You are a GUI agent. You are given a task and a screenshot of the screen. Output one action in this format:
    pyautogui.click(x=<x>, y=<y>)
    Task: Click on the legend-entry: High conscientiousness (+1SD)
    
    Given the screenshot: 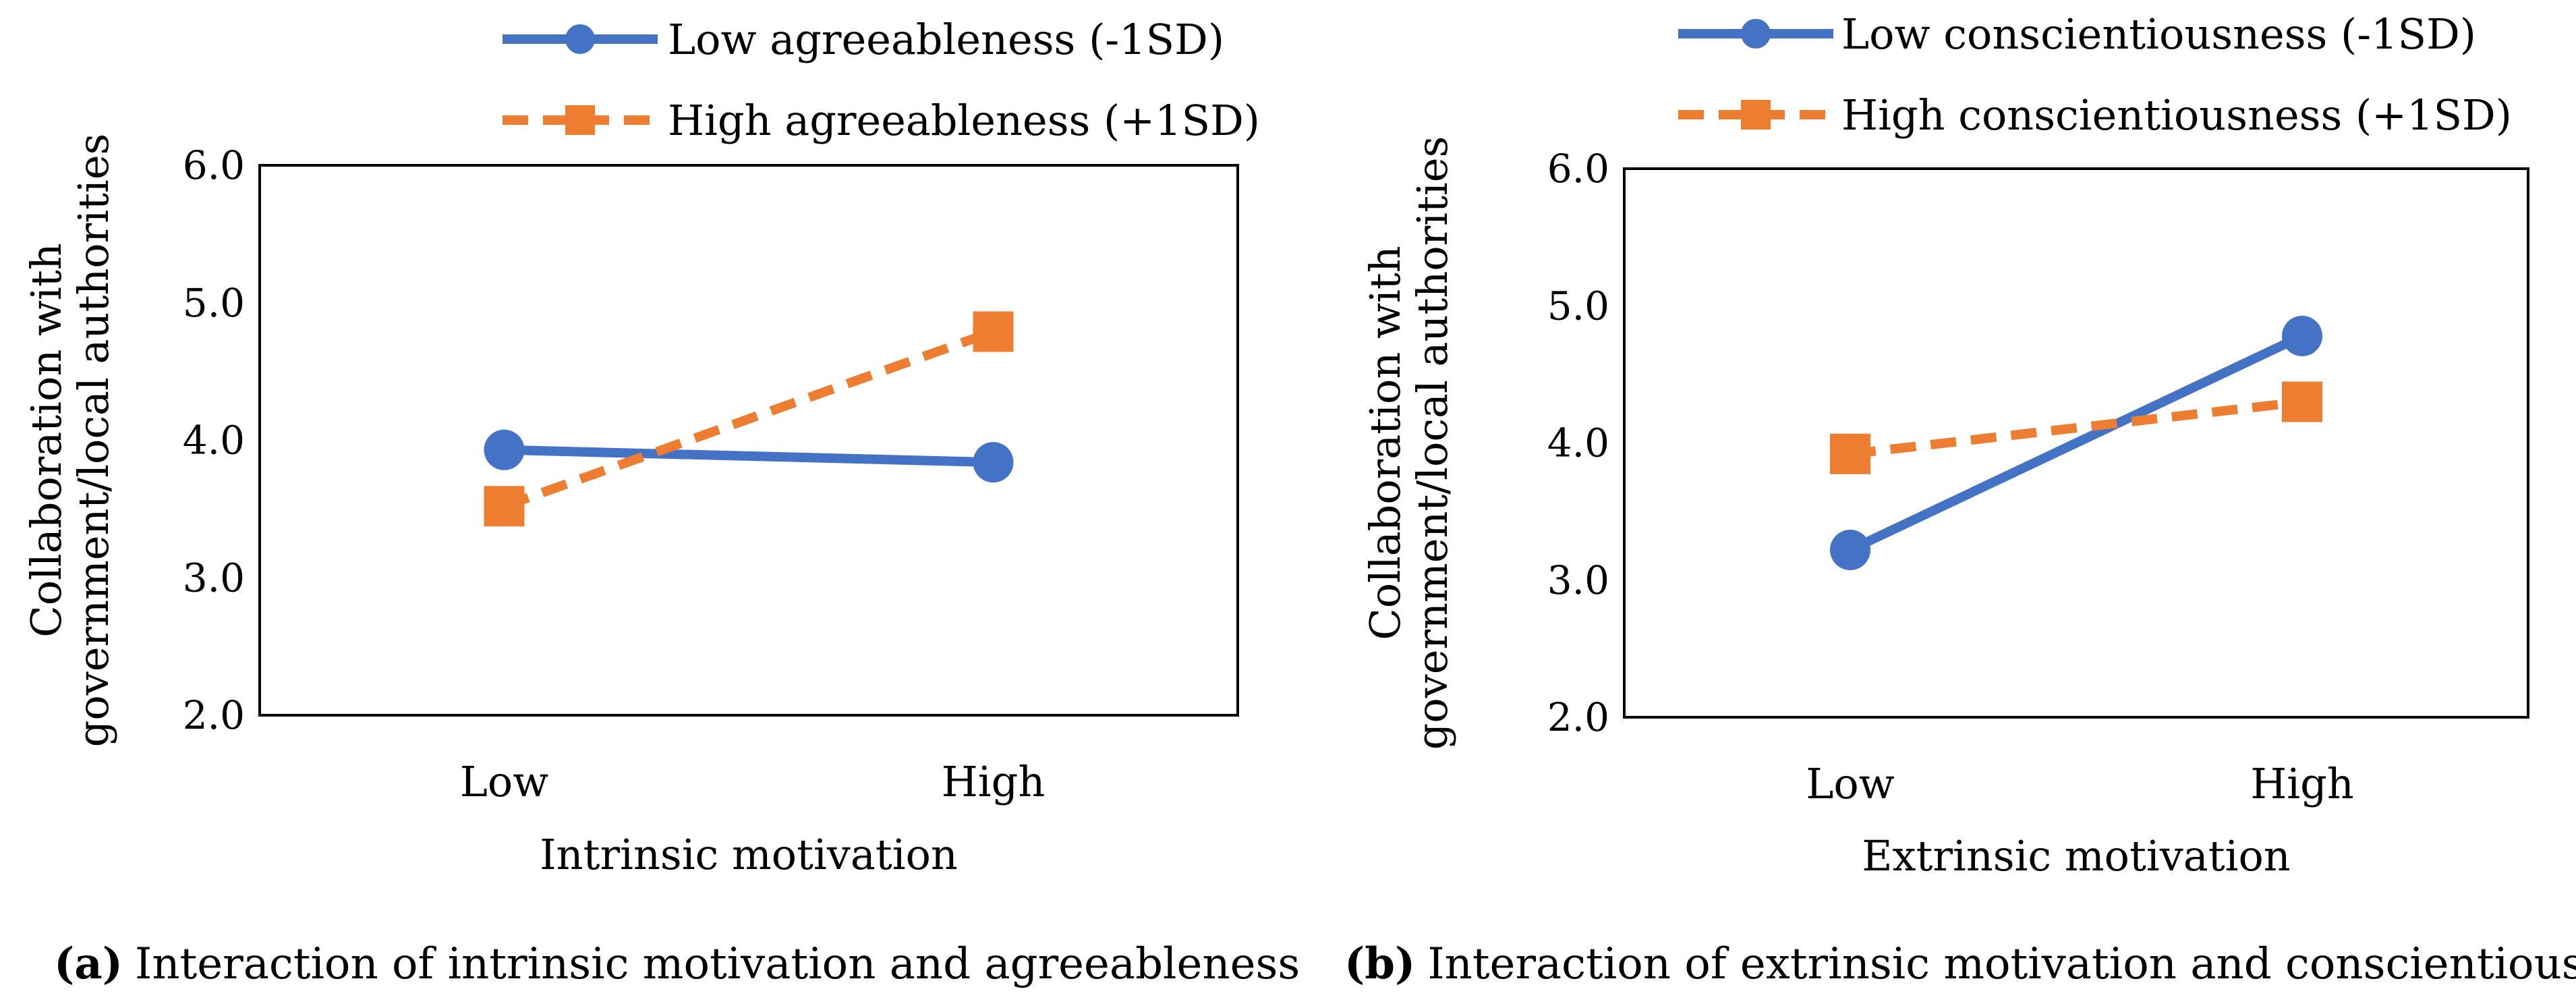 What is the action you would take?
    pyautogui.click(x=2095, y=115)
    